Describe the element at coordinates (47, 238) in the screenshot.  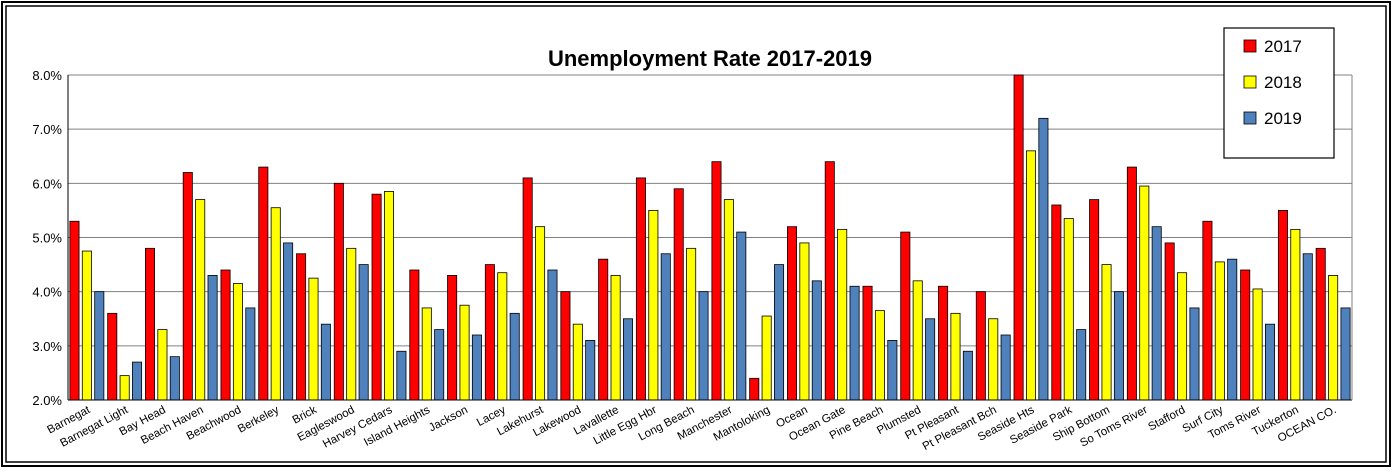
I see `y-tick-labels: 2.0% 3.0% 4.0% 5.0% 6.0% 7.0% 8.0%` at that location.